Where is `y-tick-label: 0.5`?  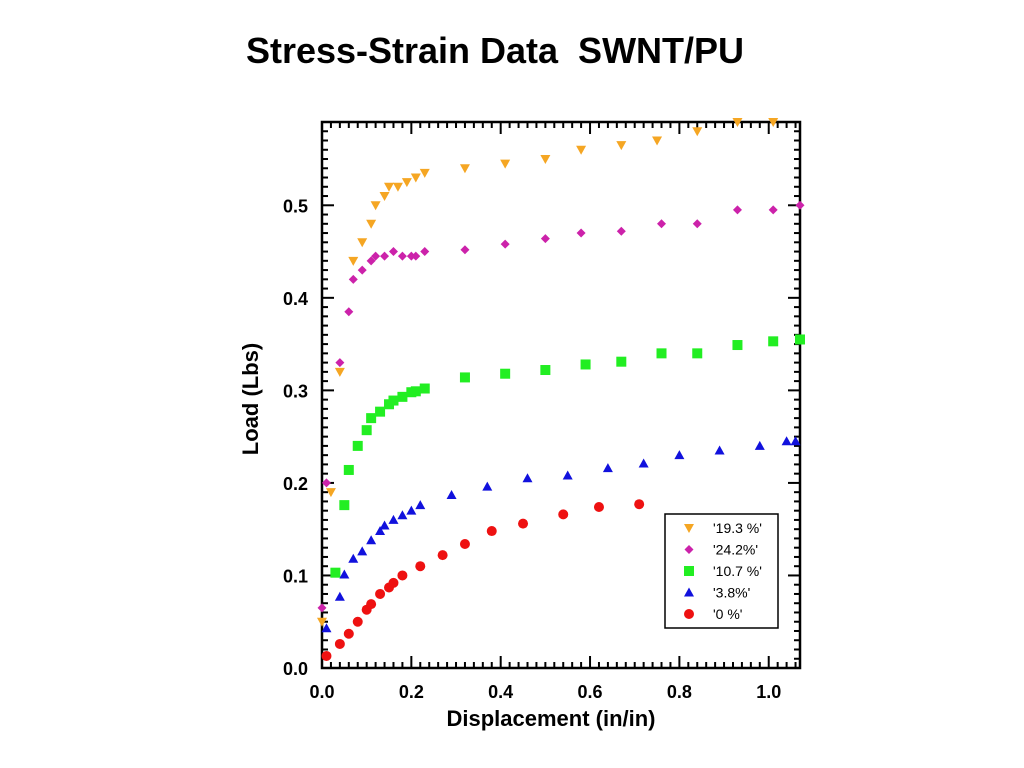 y-tick-label: 0.5 is located at coordinates (295, 206).